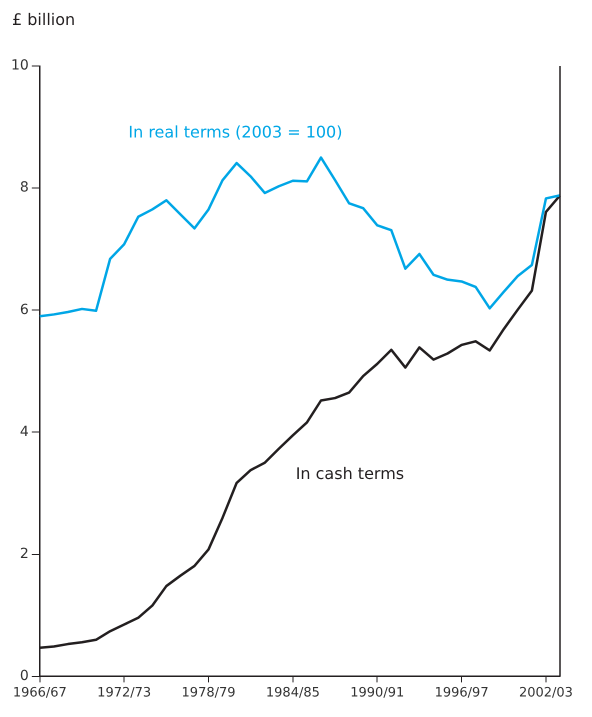 This screenshot has height=717, width=592. Describe the element at coordinates (124, 693) in the screenshot. I see `x-tick-label: 1972/73` at that location.